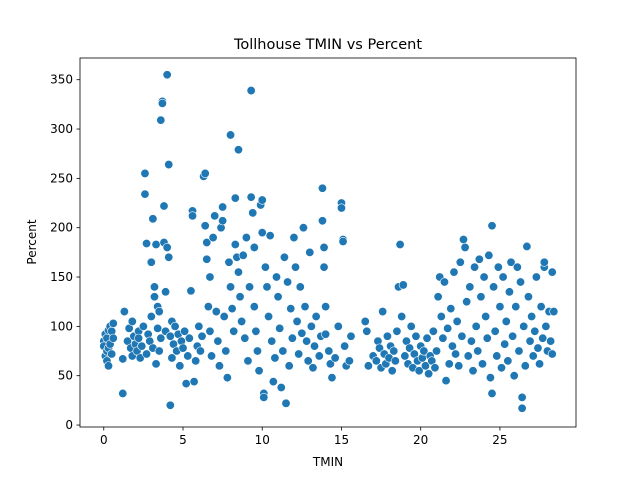 The width and height of the screenshot is (640, 480). Describe the element at coordinates (341, 440) in the screenshot. I see `x-tick-label: 15` at that location.